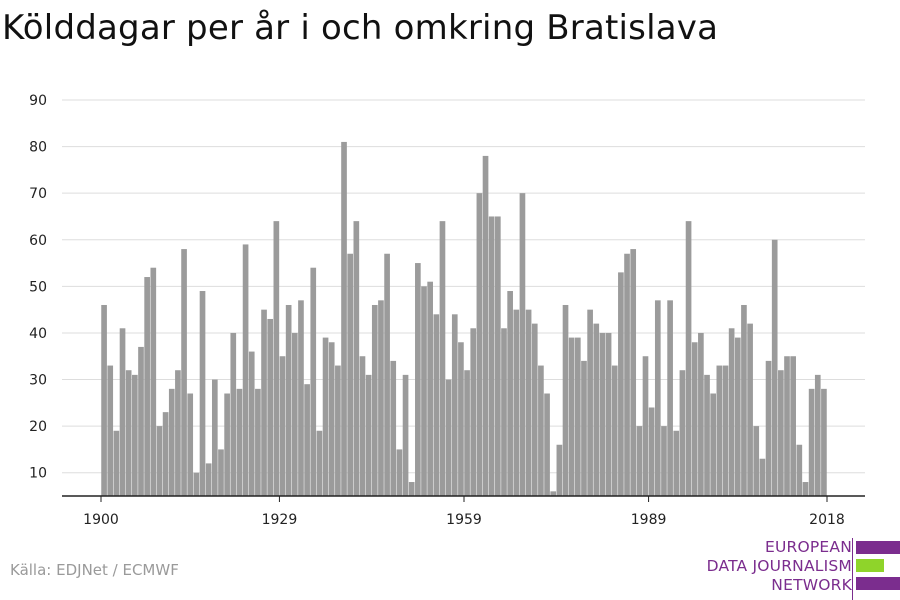 The width and height of the screenshot is (900, 600). Describe the element at coordinates (282, 426) in the screenshot. I see `bar-1929` at that location.